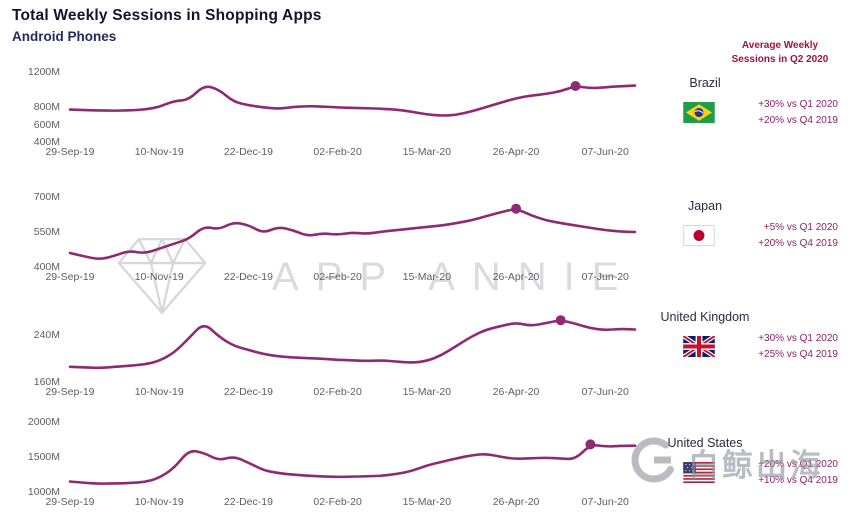  I want to click on country-info: Brazil +30% vs Q1 2020 +20% vs Q4 2019, so click(743, 102).